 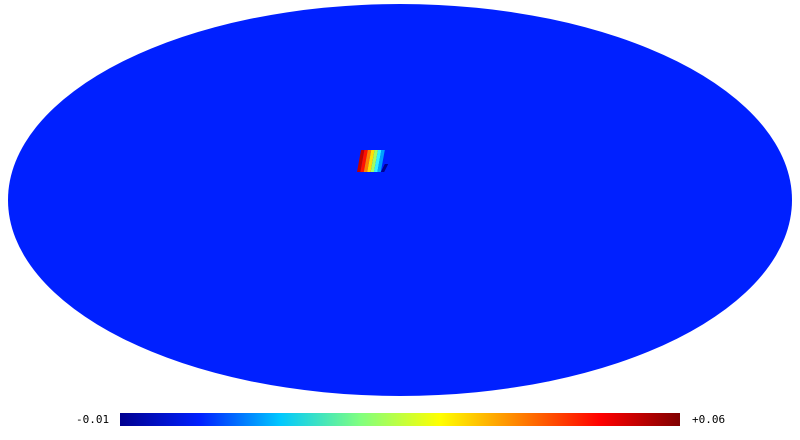 I want to click on hotspot-region, so click(x=373, y=161).